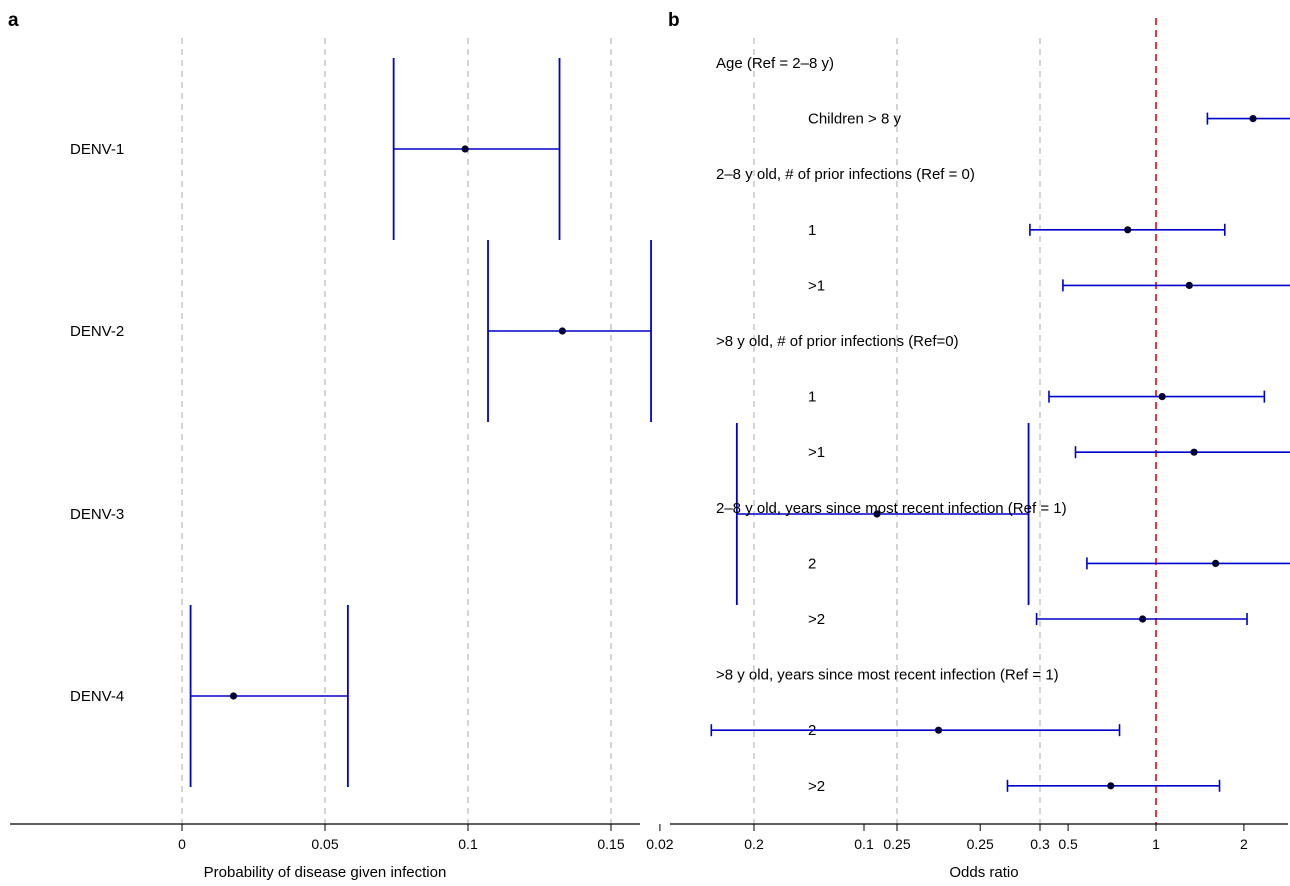  What do you see at coordinates (864, 844) in the screenshot?
I see `panel-b-x-tick-label: 0.1` at bounding box center [864, 844].